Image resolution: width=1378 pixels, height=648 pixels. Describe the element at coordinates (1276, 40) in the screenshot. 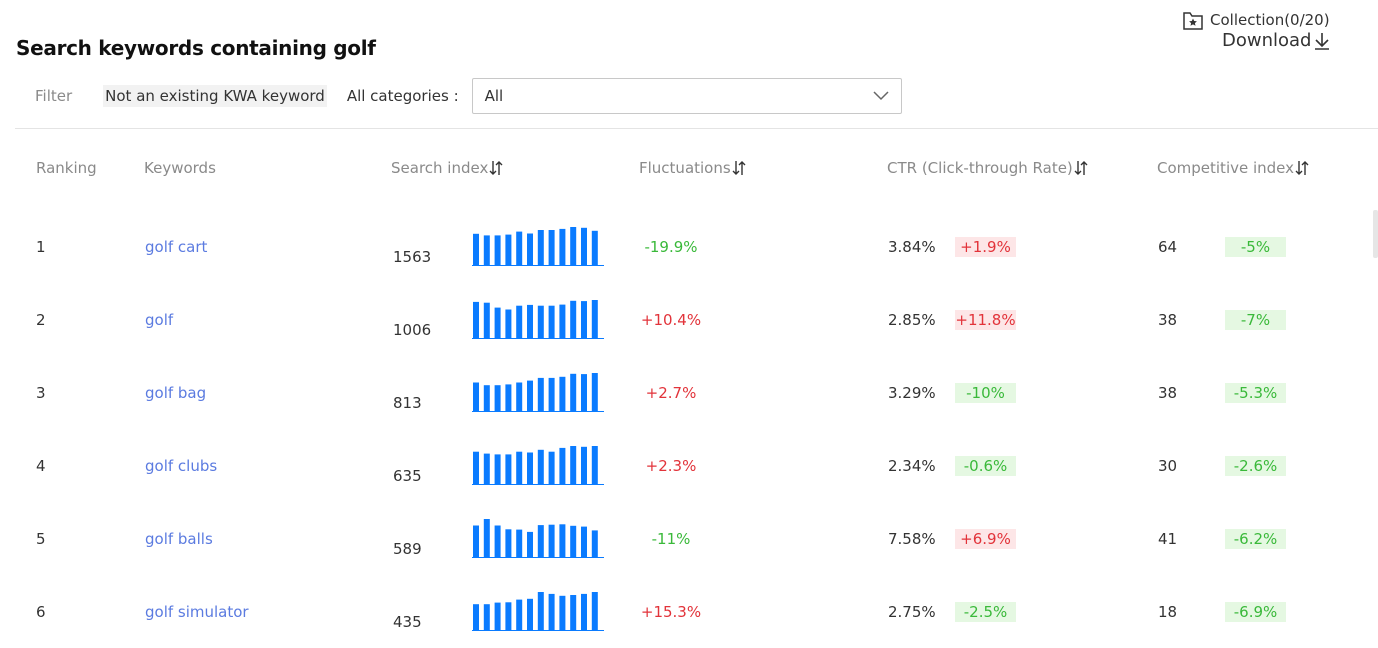

I see `download-button: Download` at that location.